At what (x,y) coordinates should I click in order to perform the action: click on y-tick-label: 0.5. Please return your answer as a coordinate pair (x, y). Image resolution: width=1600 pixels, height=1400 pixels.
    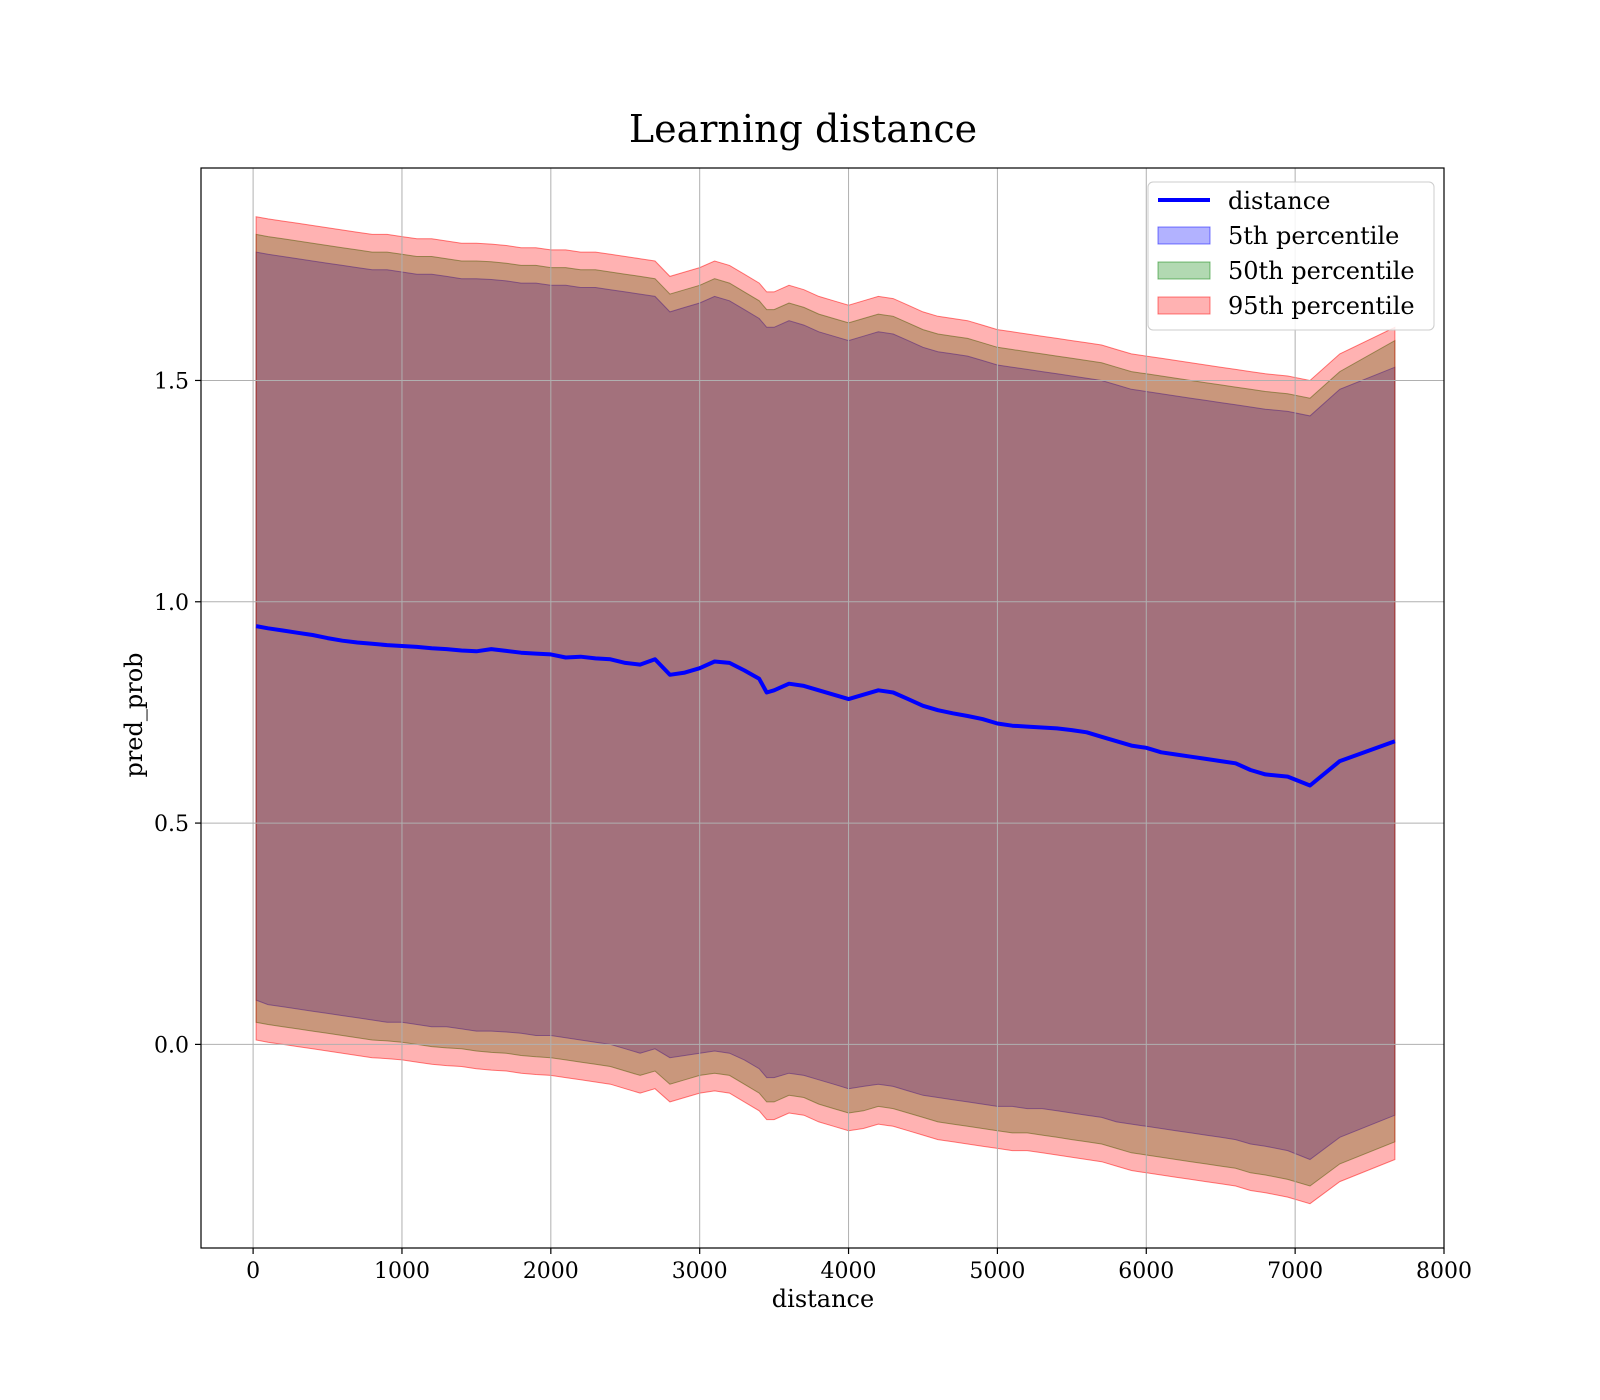
    Looking at the image, I should click on (171, 824).